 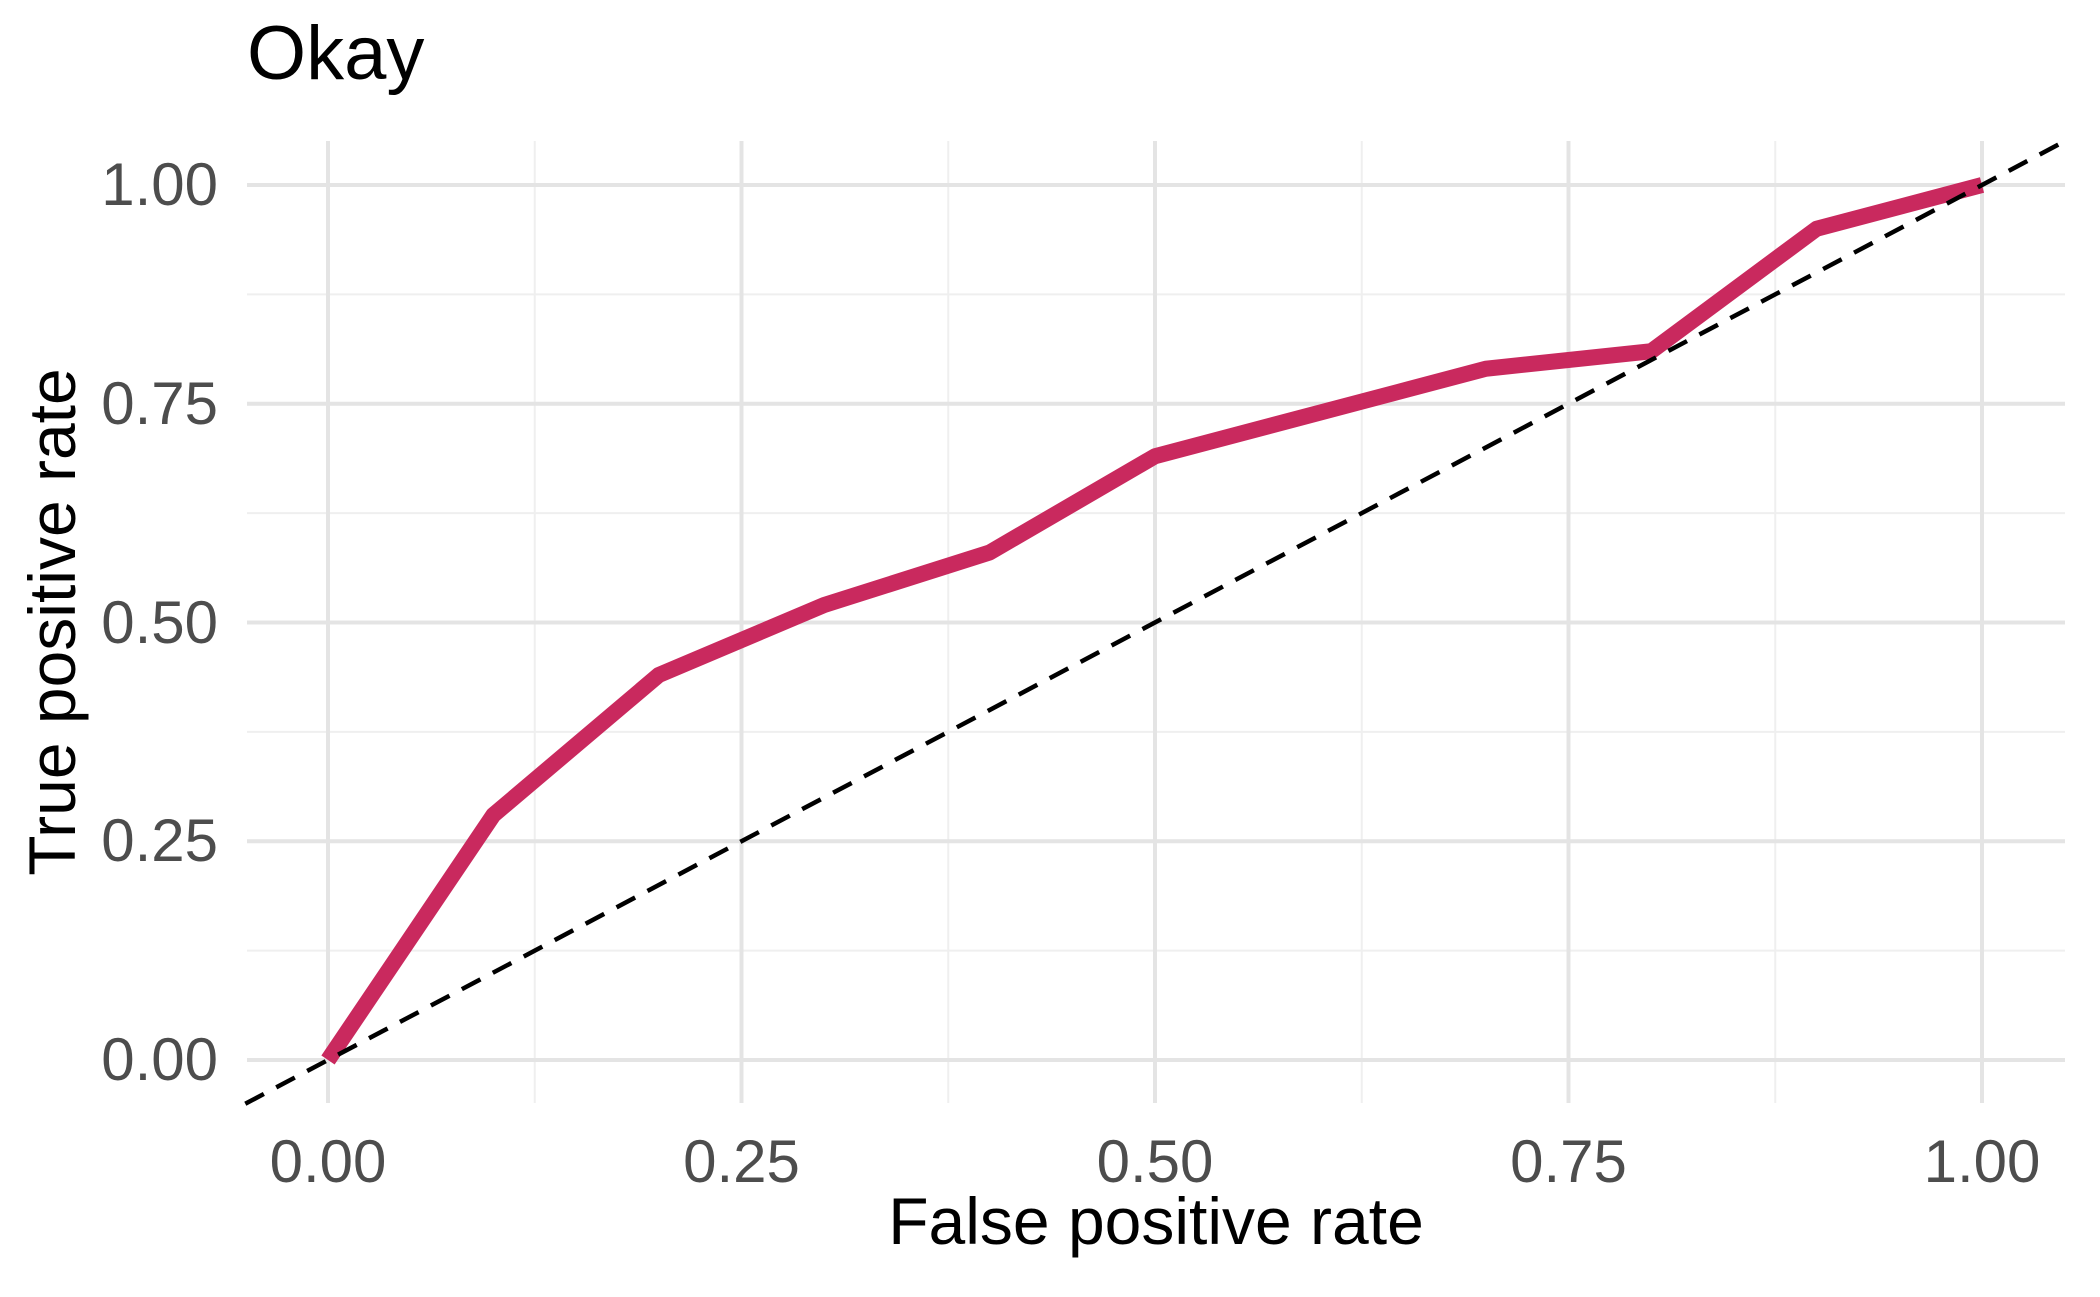 I want to click on plot-title: Okay, so click(x=336, y=53).